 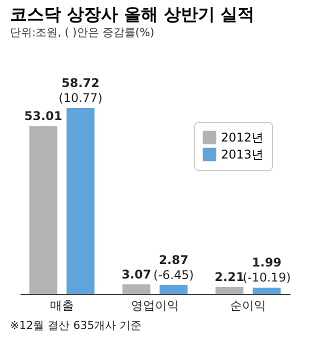 I want to click on text: 1.99 (-10.19), so click(x=266, y=270).